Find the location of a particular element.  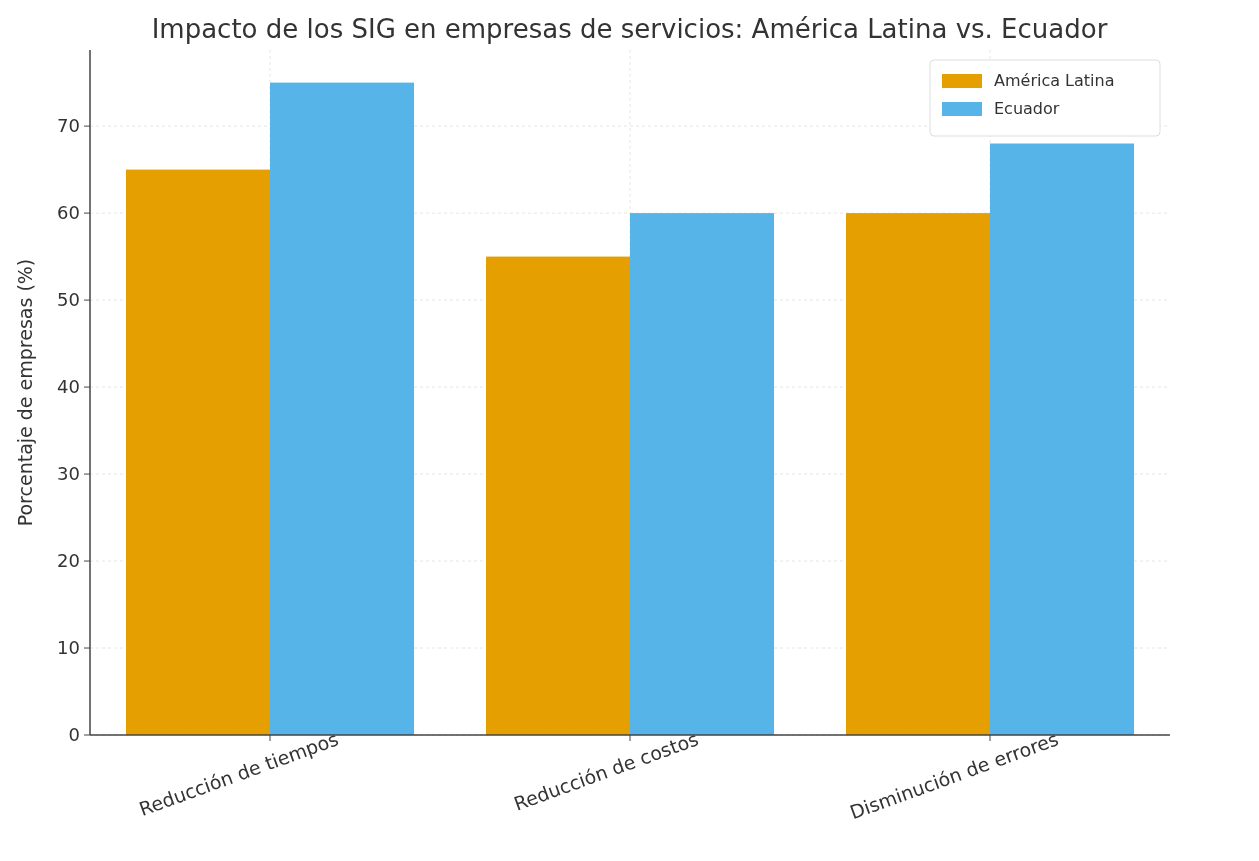

y-tick-label: 50 is located at coordinates (68, 300).